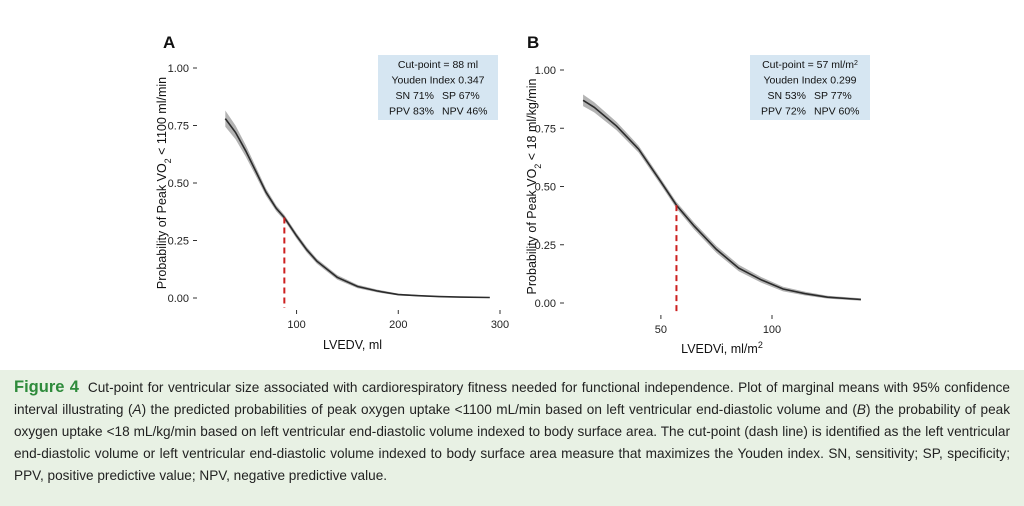 The image size is (1024, 506). I want to click on figure-label: Figure 4, so click(46, 387).